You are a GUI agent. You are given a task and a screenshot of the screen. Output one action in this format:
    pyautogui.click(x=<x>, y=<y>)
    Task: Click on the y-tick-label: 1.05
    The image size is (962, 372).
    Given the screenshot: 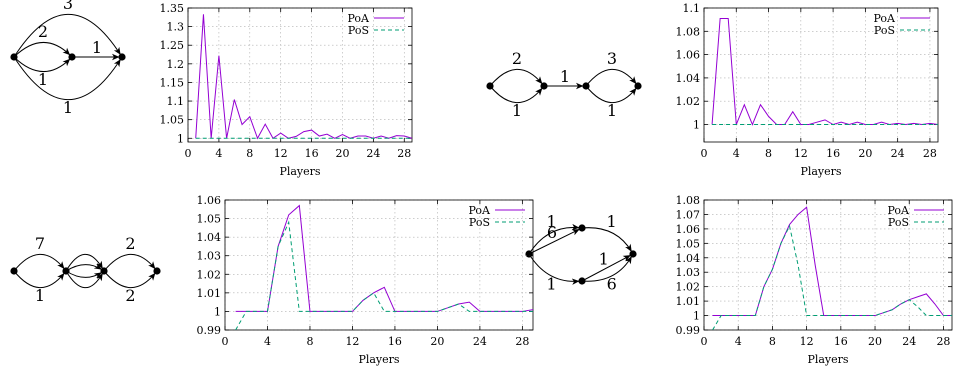 What is the action you would take?
    pyautogui.click(x=172, y=120)
    